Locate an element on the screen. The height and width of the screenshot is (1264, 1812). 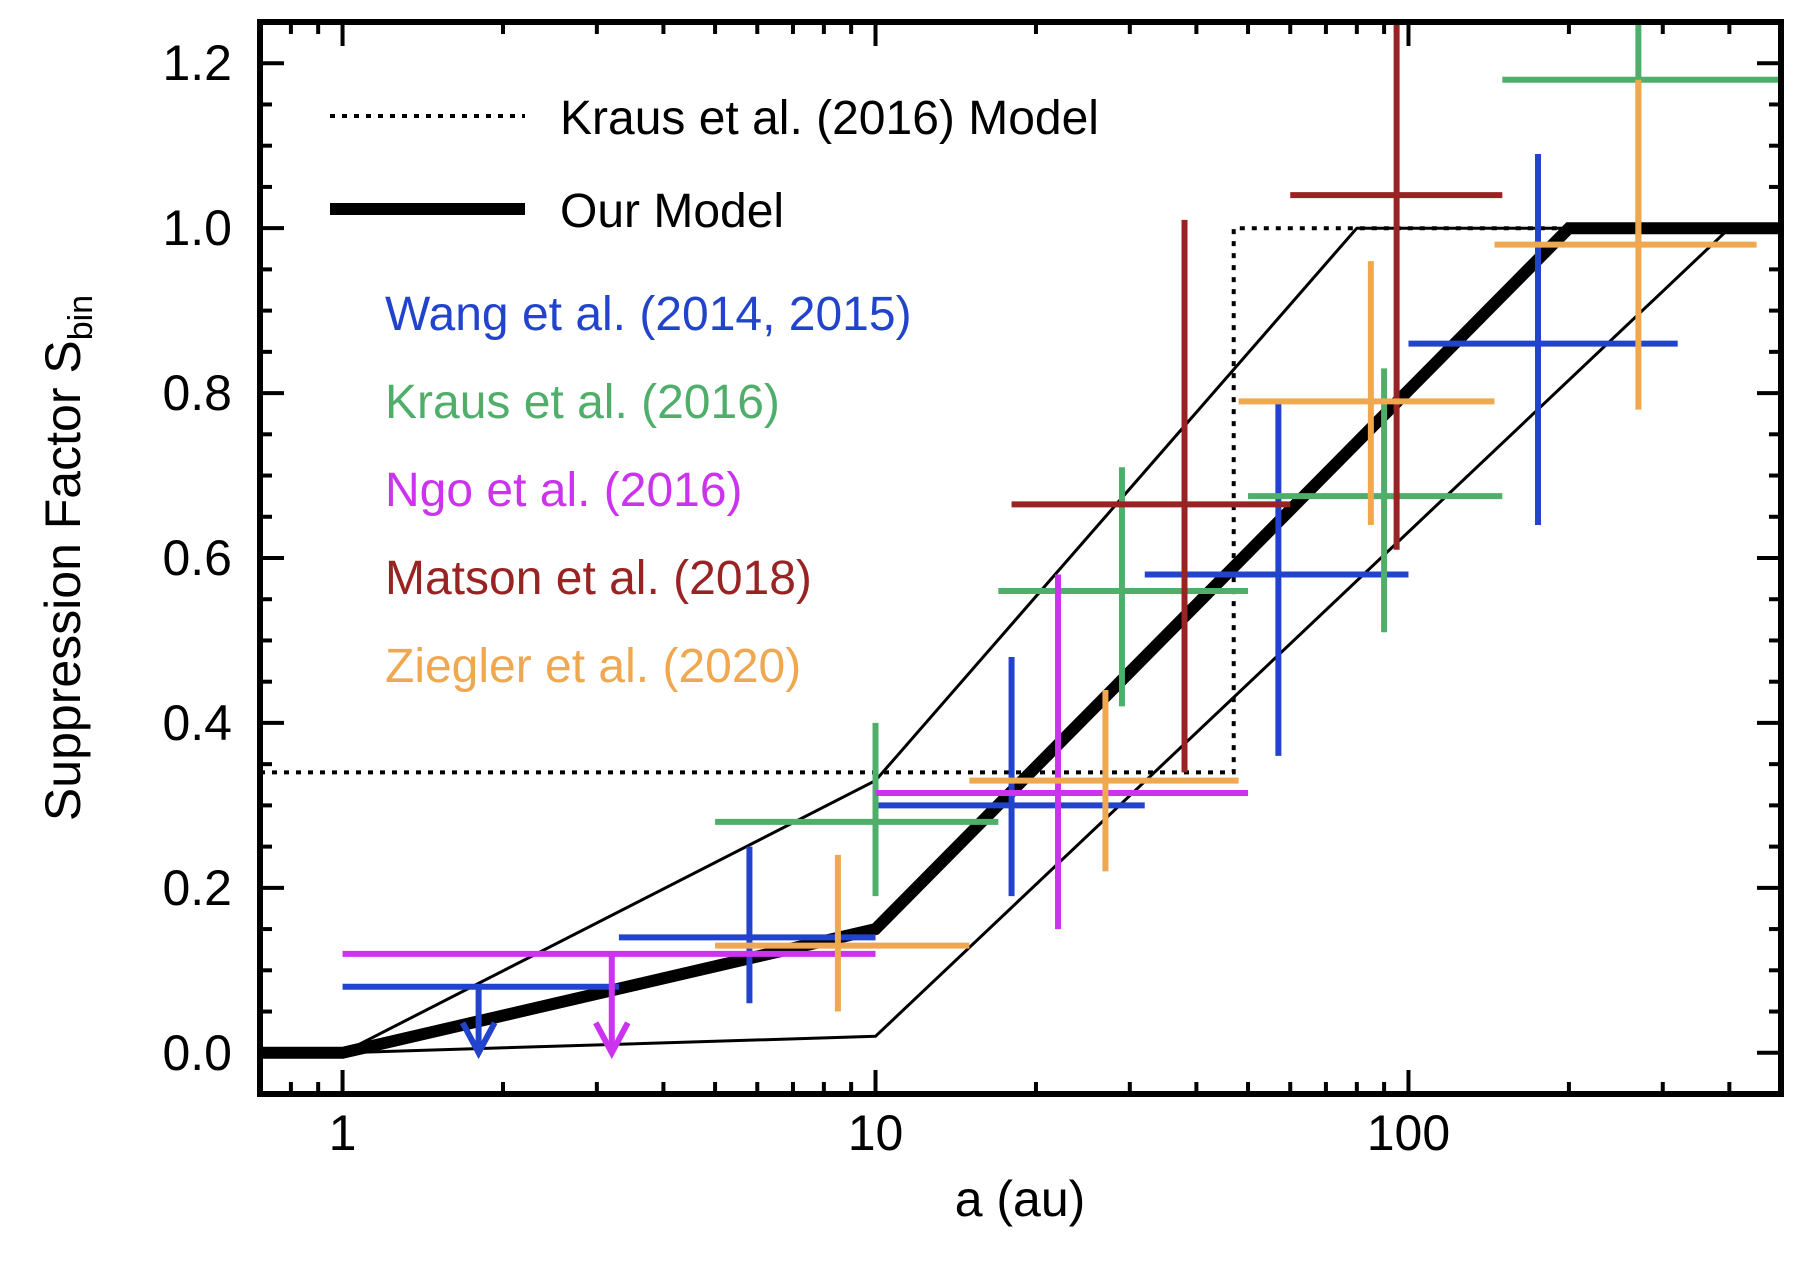
legend-label-ziegler: Ziegler et al. (2020) is located at coordinates (593, 666).